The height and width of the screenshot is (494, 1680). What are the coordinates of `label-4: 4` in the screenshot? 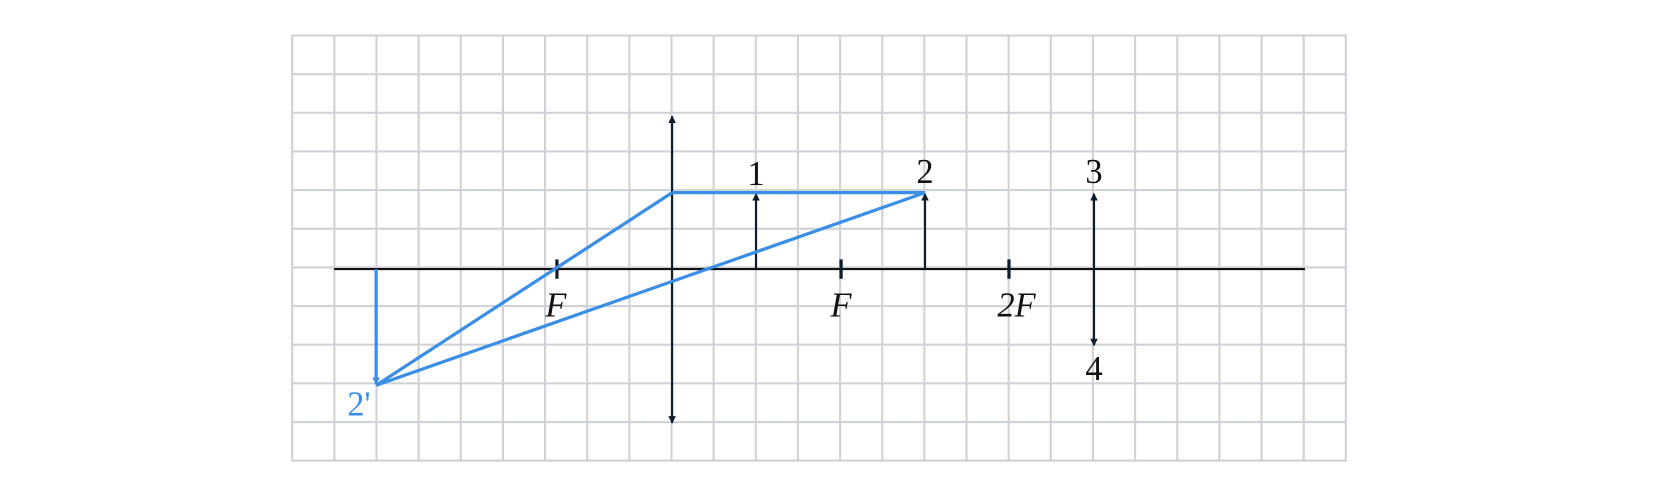 It's located at (1093, 369).